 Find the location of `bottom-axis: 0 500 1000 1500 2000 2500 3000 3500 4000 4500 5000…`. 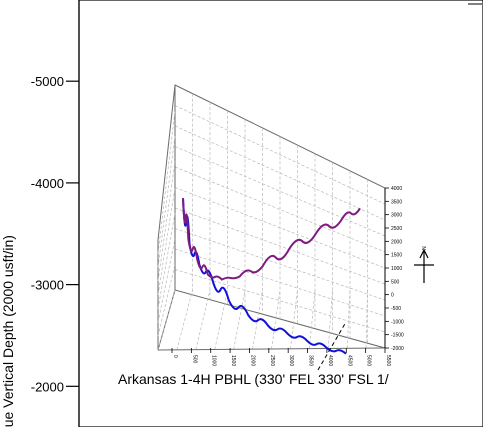

bottom-axis: 0 500 1000 1500 2000 2500 3000 3500 4000 4500 5000… is located at coordinates (281, 357).